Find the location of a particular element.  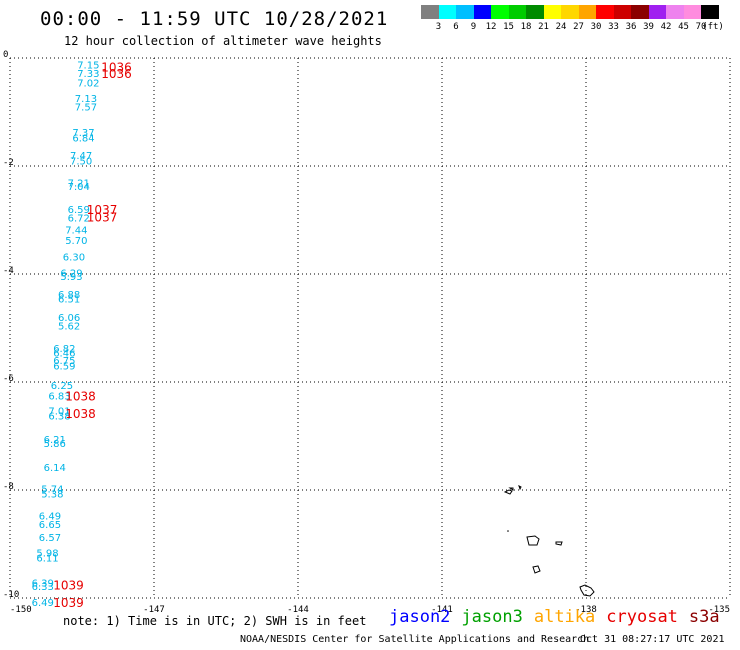

wave-height-label: 6.75 is located at coordinates (64, 361).